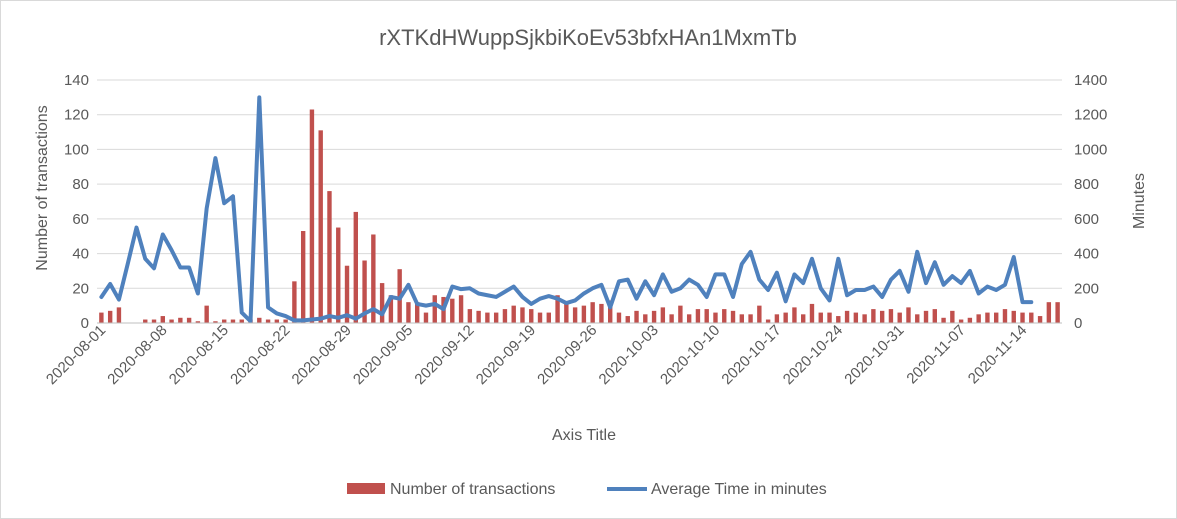  I want to click on legend-bars-swatch, so click(366, 488).